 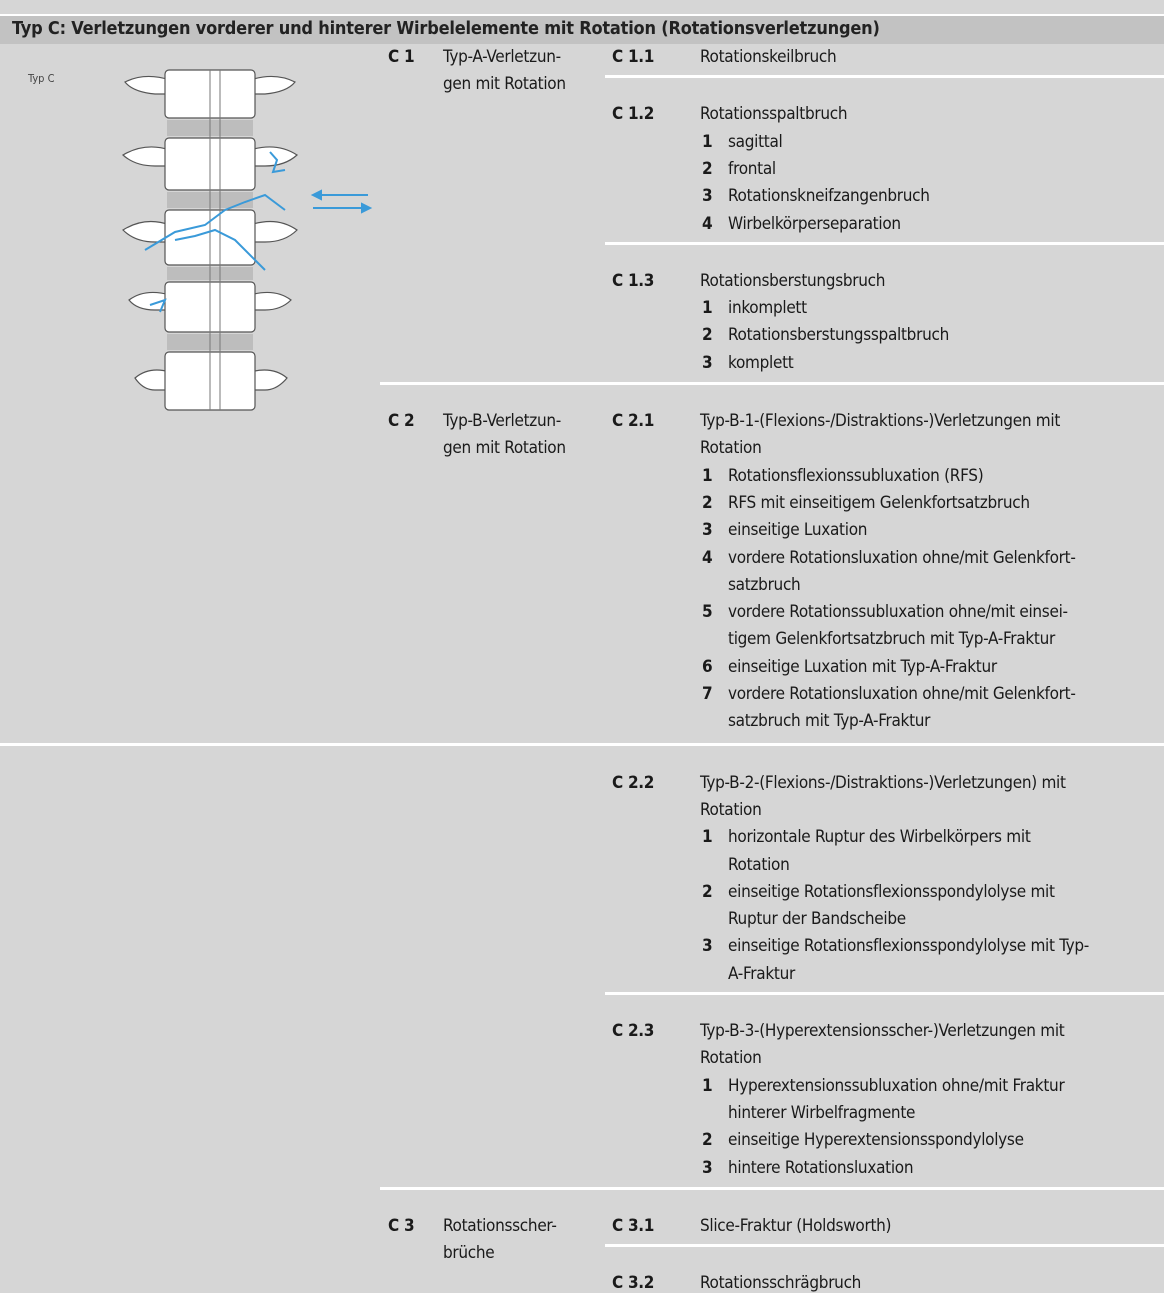 What do you see at coordinates (759, 864) in the screenshot?
I see `item-text: Rotation` at bounding box center [759, 864].